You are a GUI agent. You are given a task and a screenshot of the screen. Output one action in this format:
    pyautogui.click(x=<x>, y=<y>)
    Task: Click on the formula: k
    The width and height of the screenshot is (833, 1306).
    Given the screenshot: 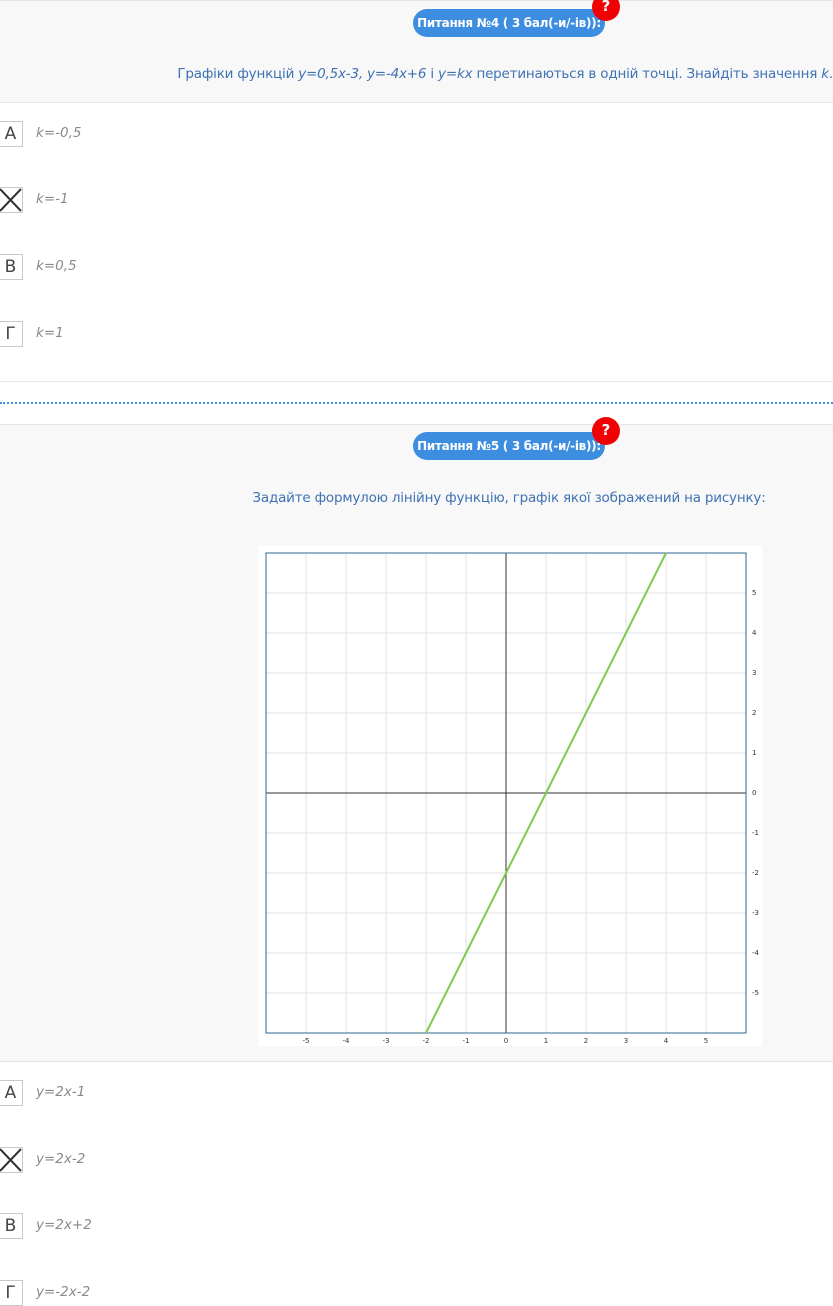 What is the action you would take?
    pyautogui.click(x=825, y=74)
    